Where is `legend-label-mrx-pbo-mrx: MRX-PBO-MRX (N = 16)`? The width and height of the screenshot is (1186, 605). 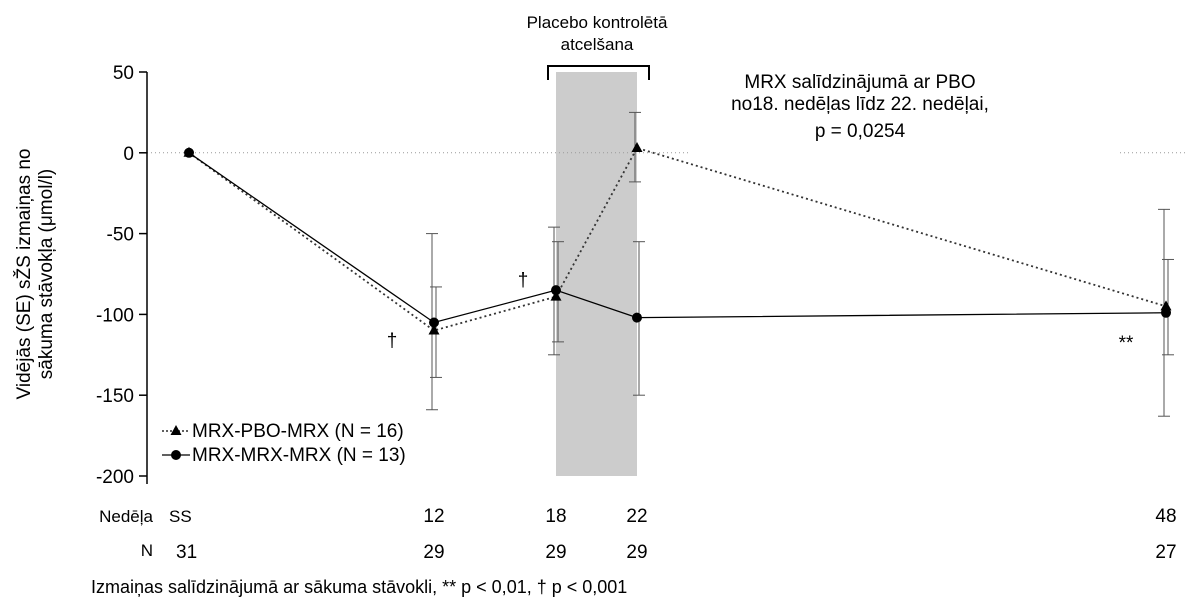 legend-label-mrx-pbo-mrx: MRX-PBO-MRX (N = 16) is located at coordinates (298, 431).